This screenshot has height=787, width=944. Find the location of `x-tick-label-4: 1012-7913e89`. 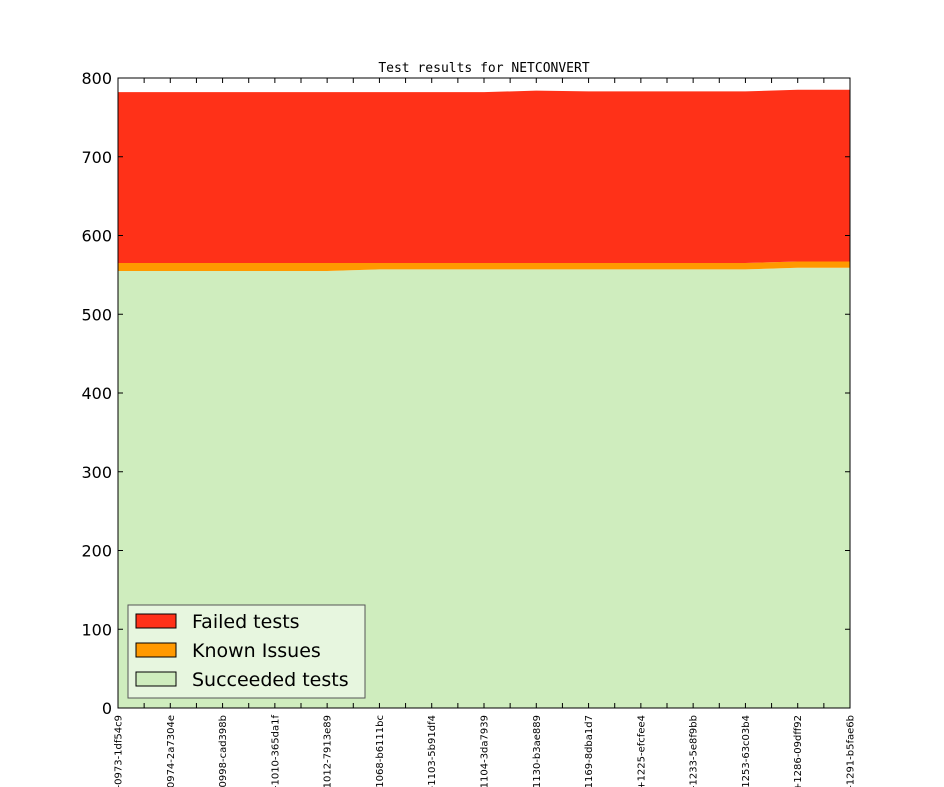

x-tick-label-4: 1012-7913e89 is located at coordinates (328, 751).